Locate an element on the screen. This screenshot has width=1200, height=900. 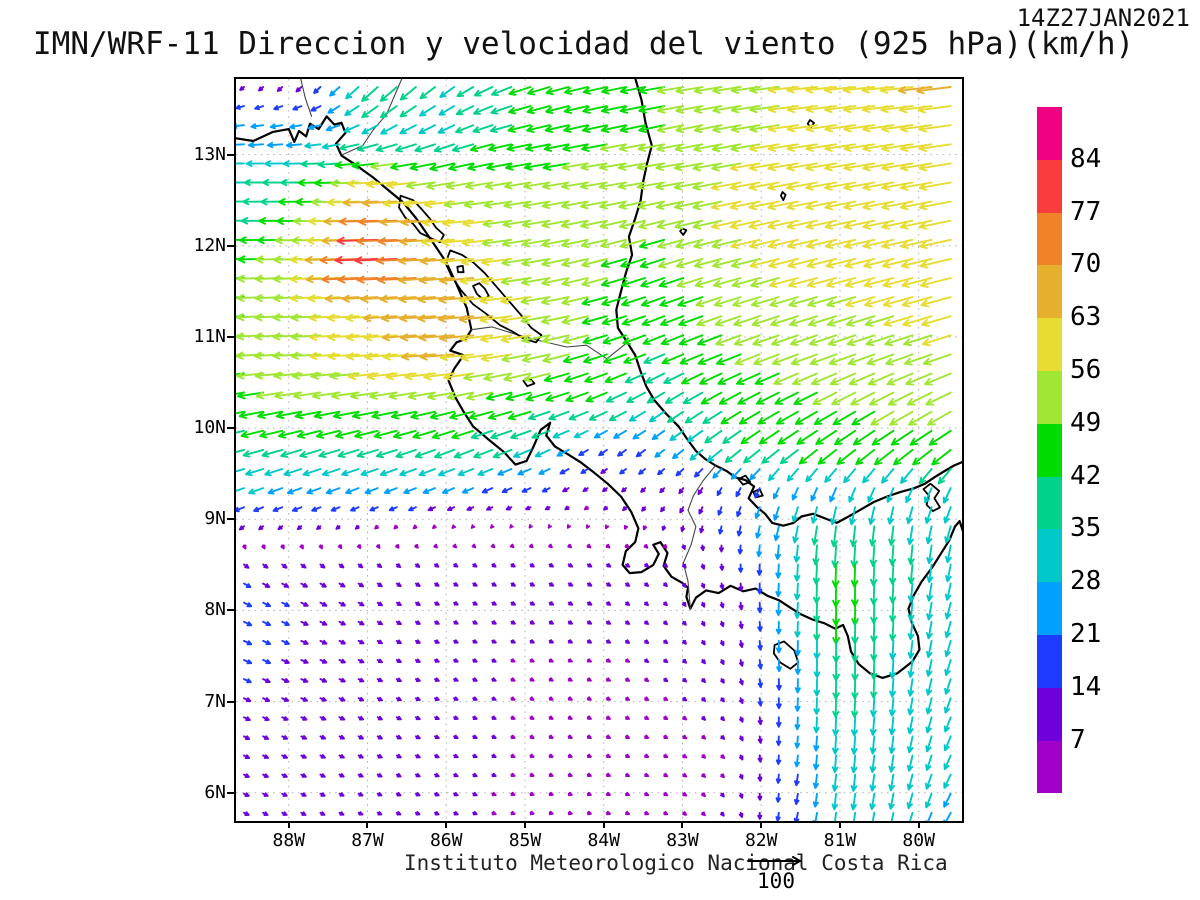
colorbar-segment is located at coordinates (1049, 767).